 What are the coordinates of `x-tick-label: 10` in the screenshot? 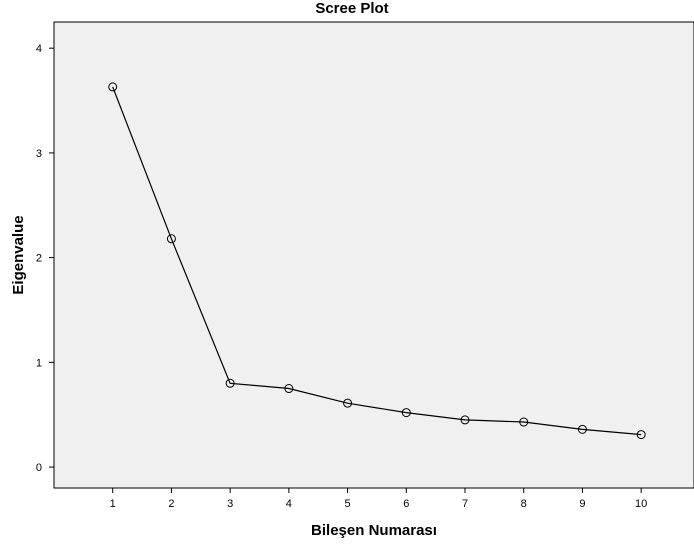 It's located at (641, 504).